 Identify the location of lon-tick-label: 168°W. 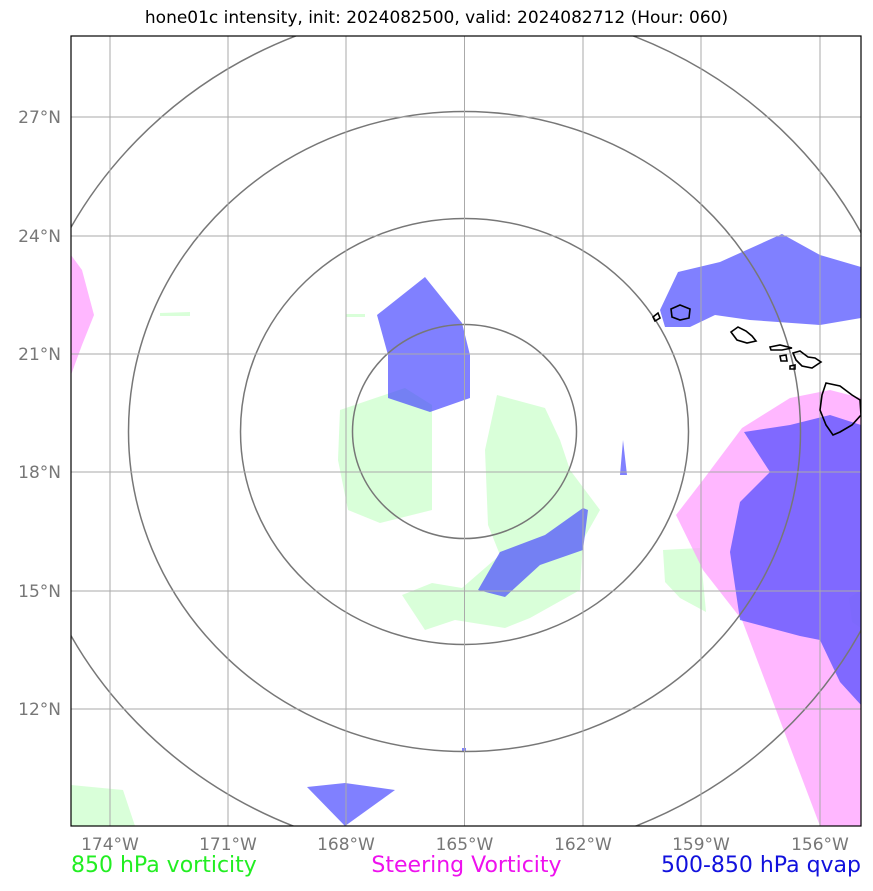
(346, 845).